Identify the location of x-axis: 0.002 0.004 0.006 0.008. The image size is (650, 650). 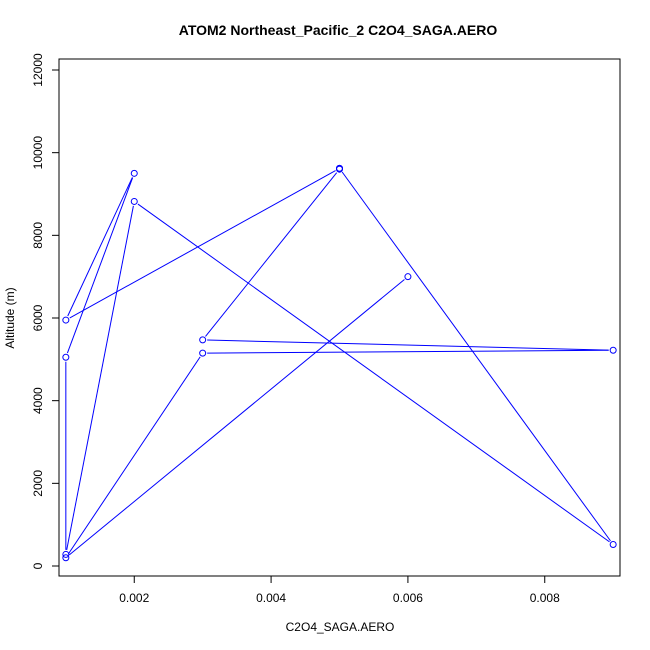
(339, 590).